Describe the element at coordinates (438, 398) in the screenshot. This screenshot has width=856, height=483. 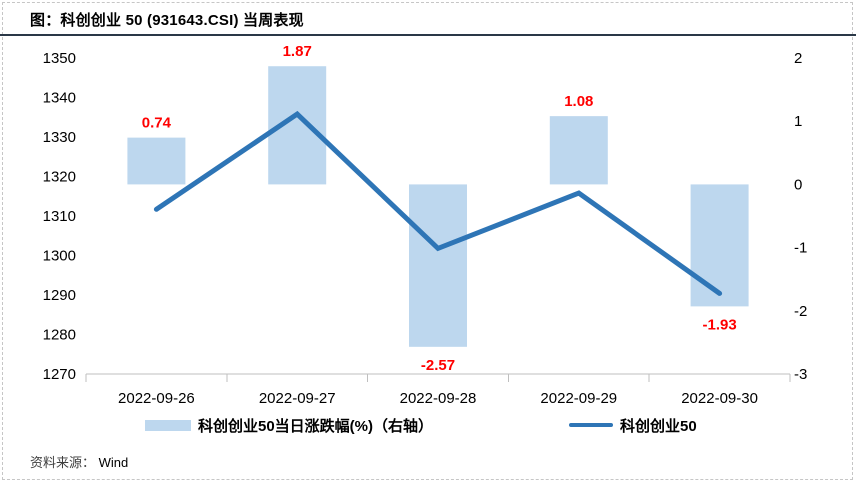
I see `x-axis-label-2022-09-28: 2022-09-28` at that location.